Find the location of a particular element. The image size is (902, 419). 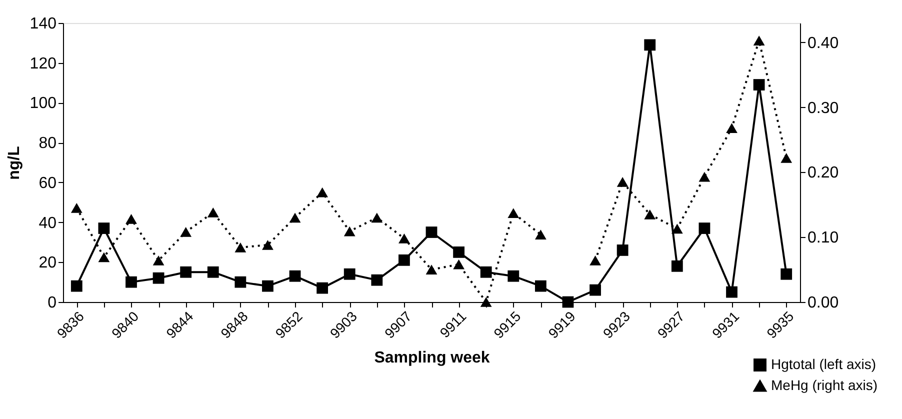

y2-tick-label: 0.30 is located at coordinates (823, 108).